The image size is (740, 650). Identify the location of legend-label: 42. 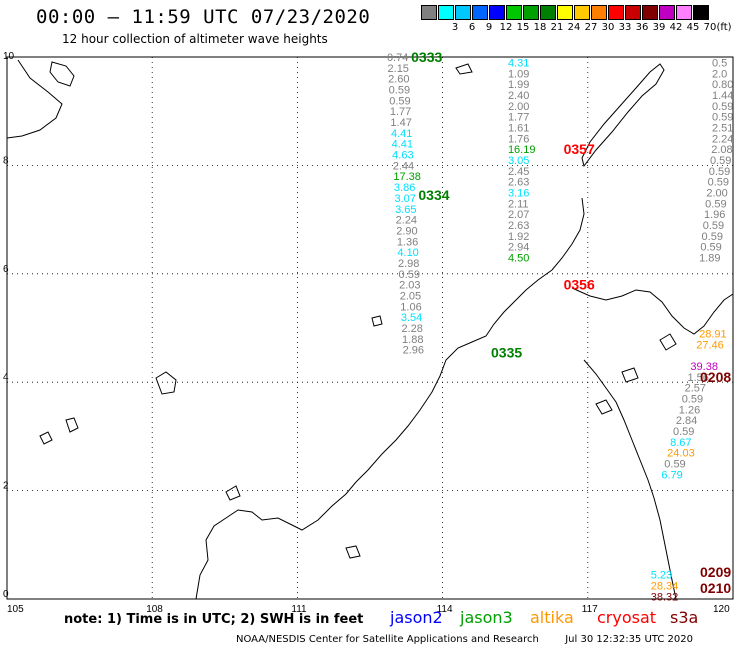
(676, 27).